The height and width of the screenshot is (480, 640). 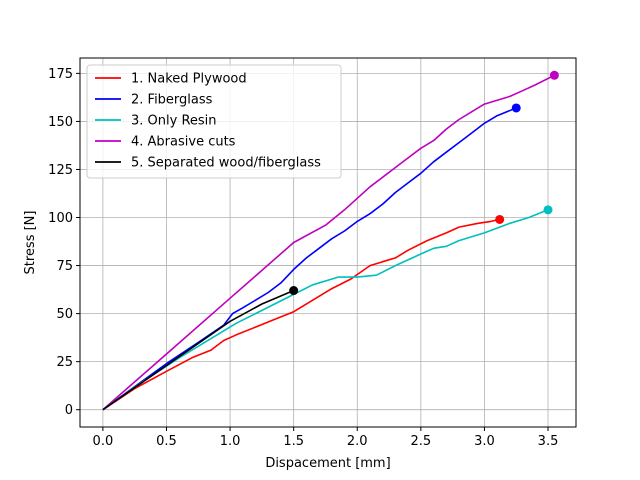 I want to click on x-tick-label: 0.0, so click(x=103, y=441).